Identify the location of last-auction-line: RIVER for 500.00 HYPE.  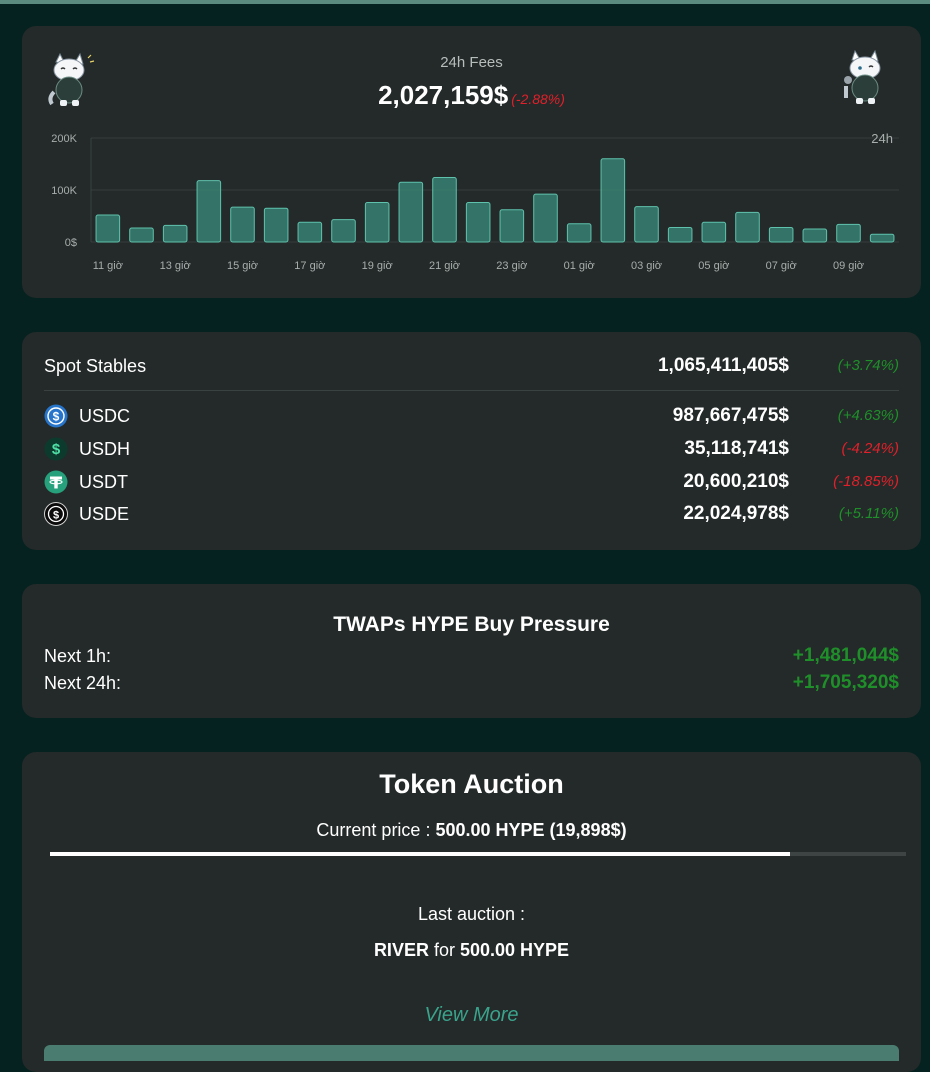
(471, 950).